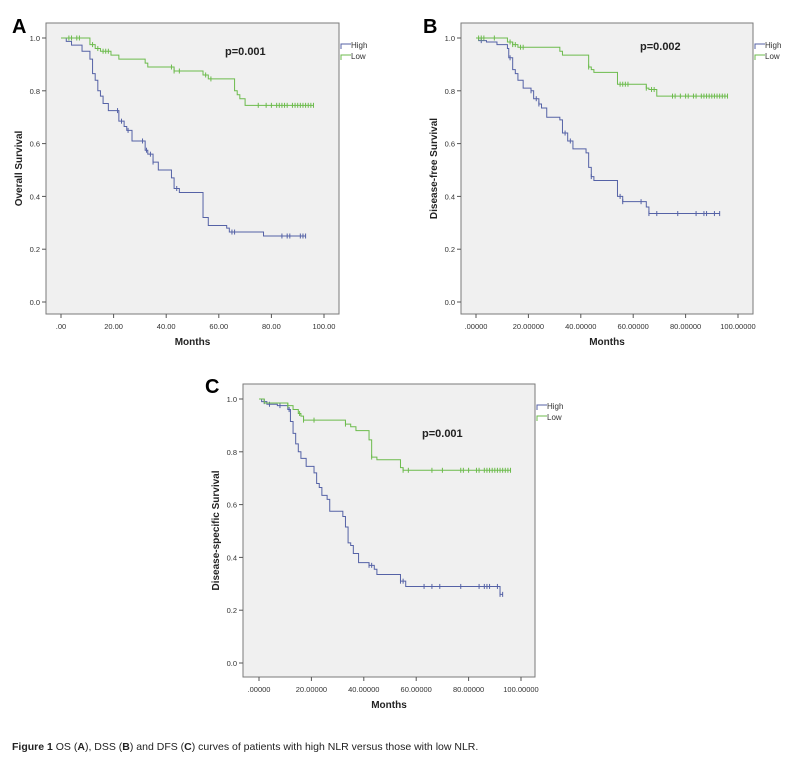  I want to click on x-tick-label: .00, so click(61, 326).